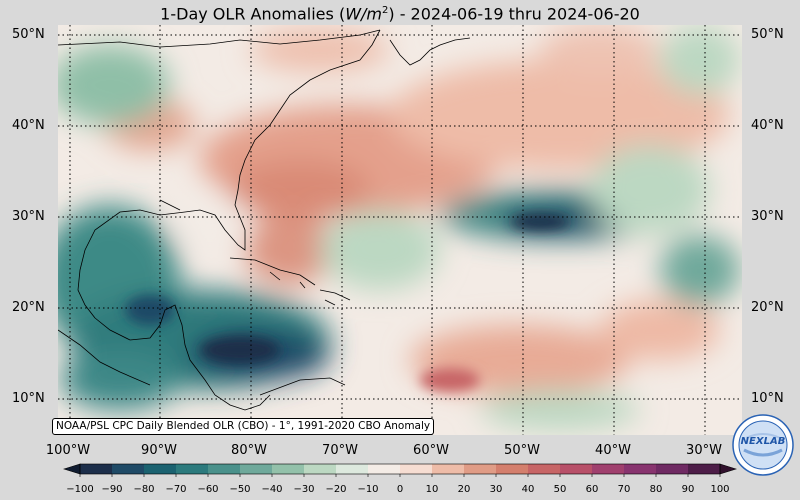 This screenshot has width=800, height=500. I want to click on colorbar-tick-label: −90, so click(112, 489).